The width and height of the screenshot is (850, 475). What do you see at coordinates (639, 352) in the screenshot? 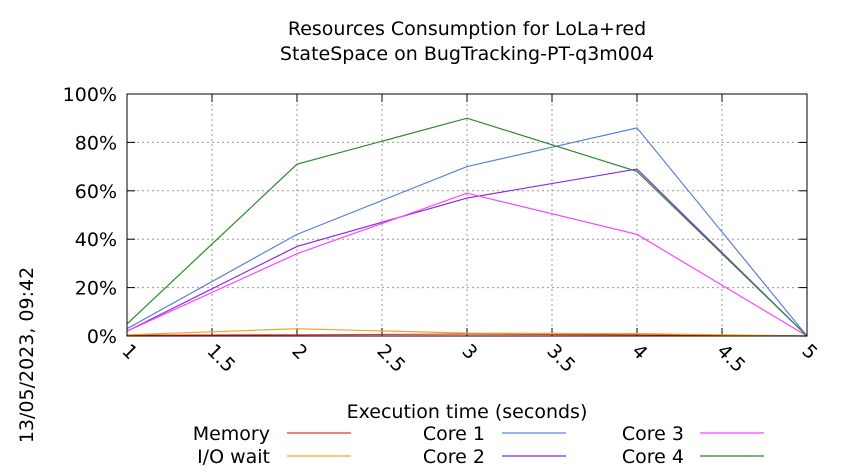
I see `x-tick-label: 4` at bounding box center [639, 352].